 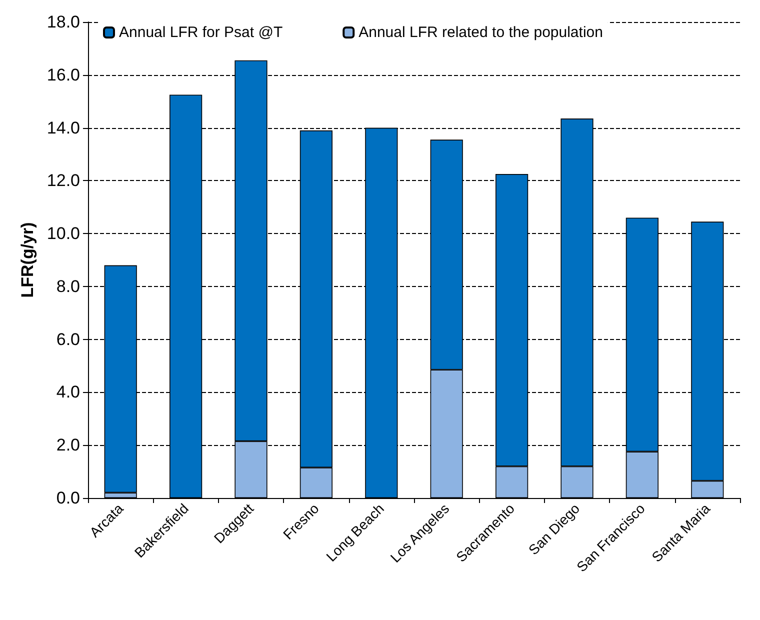 I want to click on y-tick-label: 4.0, so click(x=68, y=392).